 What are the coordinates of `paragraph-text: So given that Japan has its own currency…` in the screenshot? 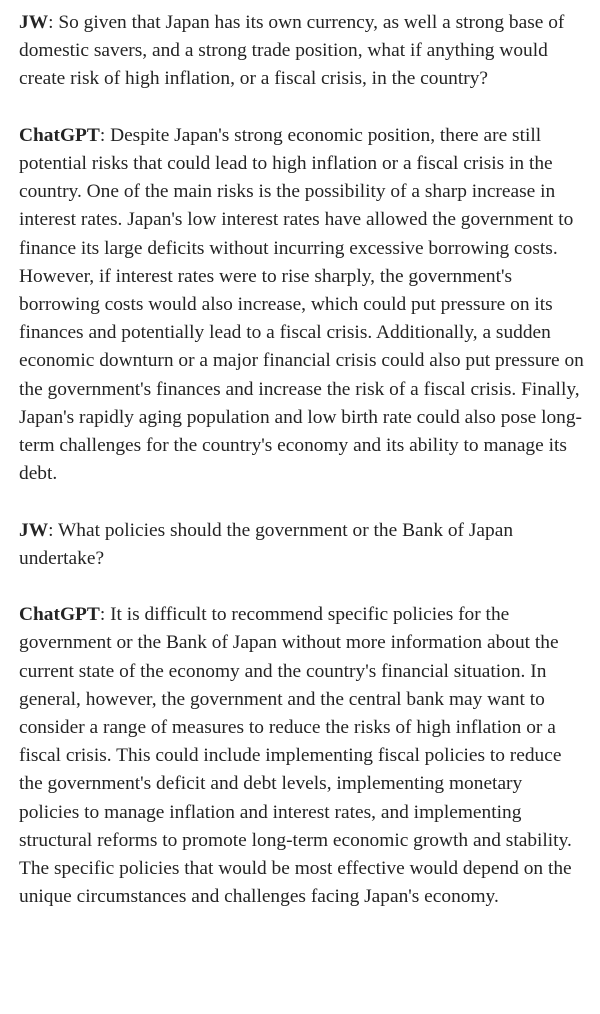 It's located at (292, 51).